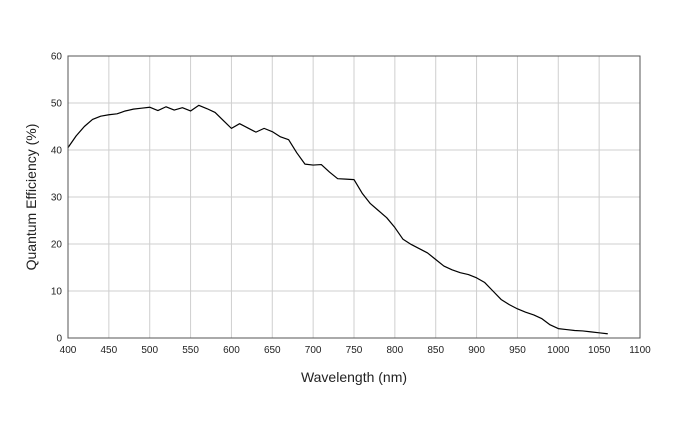 The width and height of the screenshot is (690, 428). Describe the element at coordinates (640, 350) in the screenshot. I see `x-tick-label: 1100` at that location.